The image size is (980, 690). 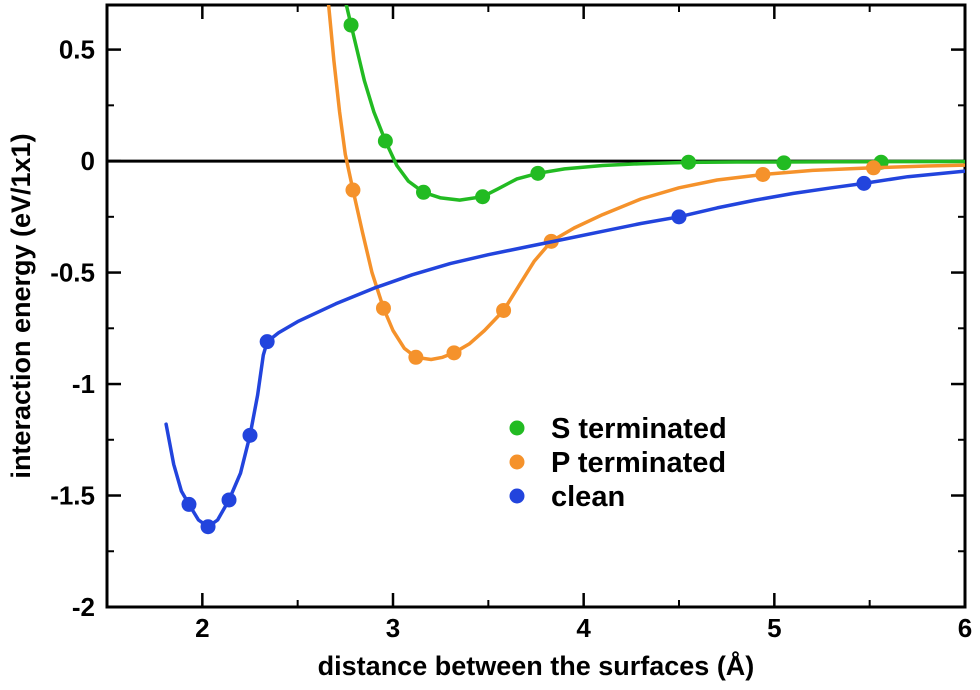 I want to click on legend-marker-s-terminated, so click(x=517, y=428).